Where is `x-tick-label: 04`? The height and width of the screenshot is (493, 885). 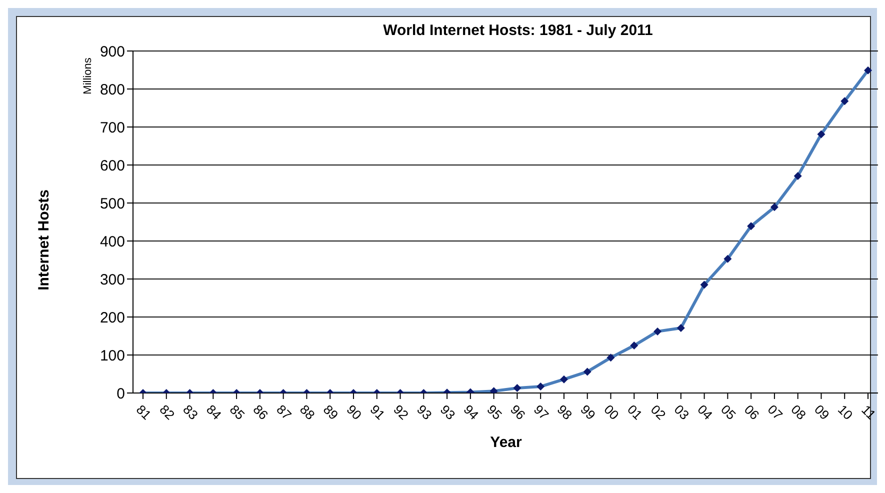
x-tick-label: 04 is located at coordinates (705, 412).